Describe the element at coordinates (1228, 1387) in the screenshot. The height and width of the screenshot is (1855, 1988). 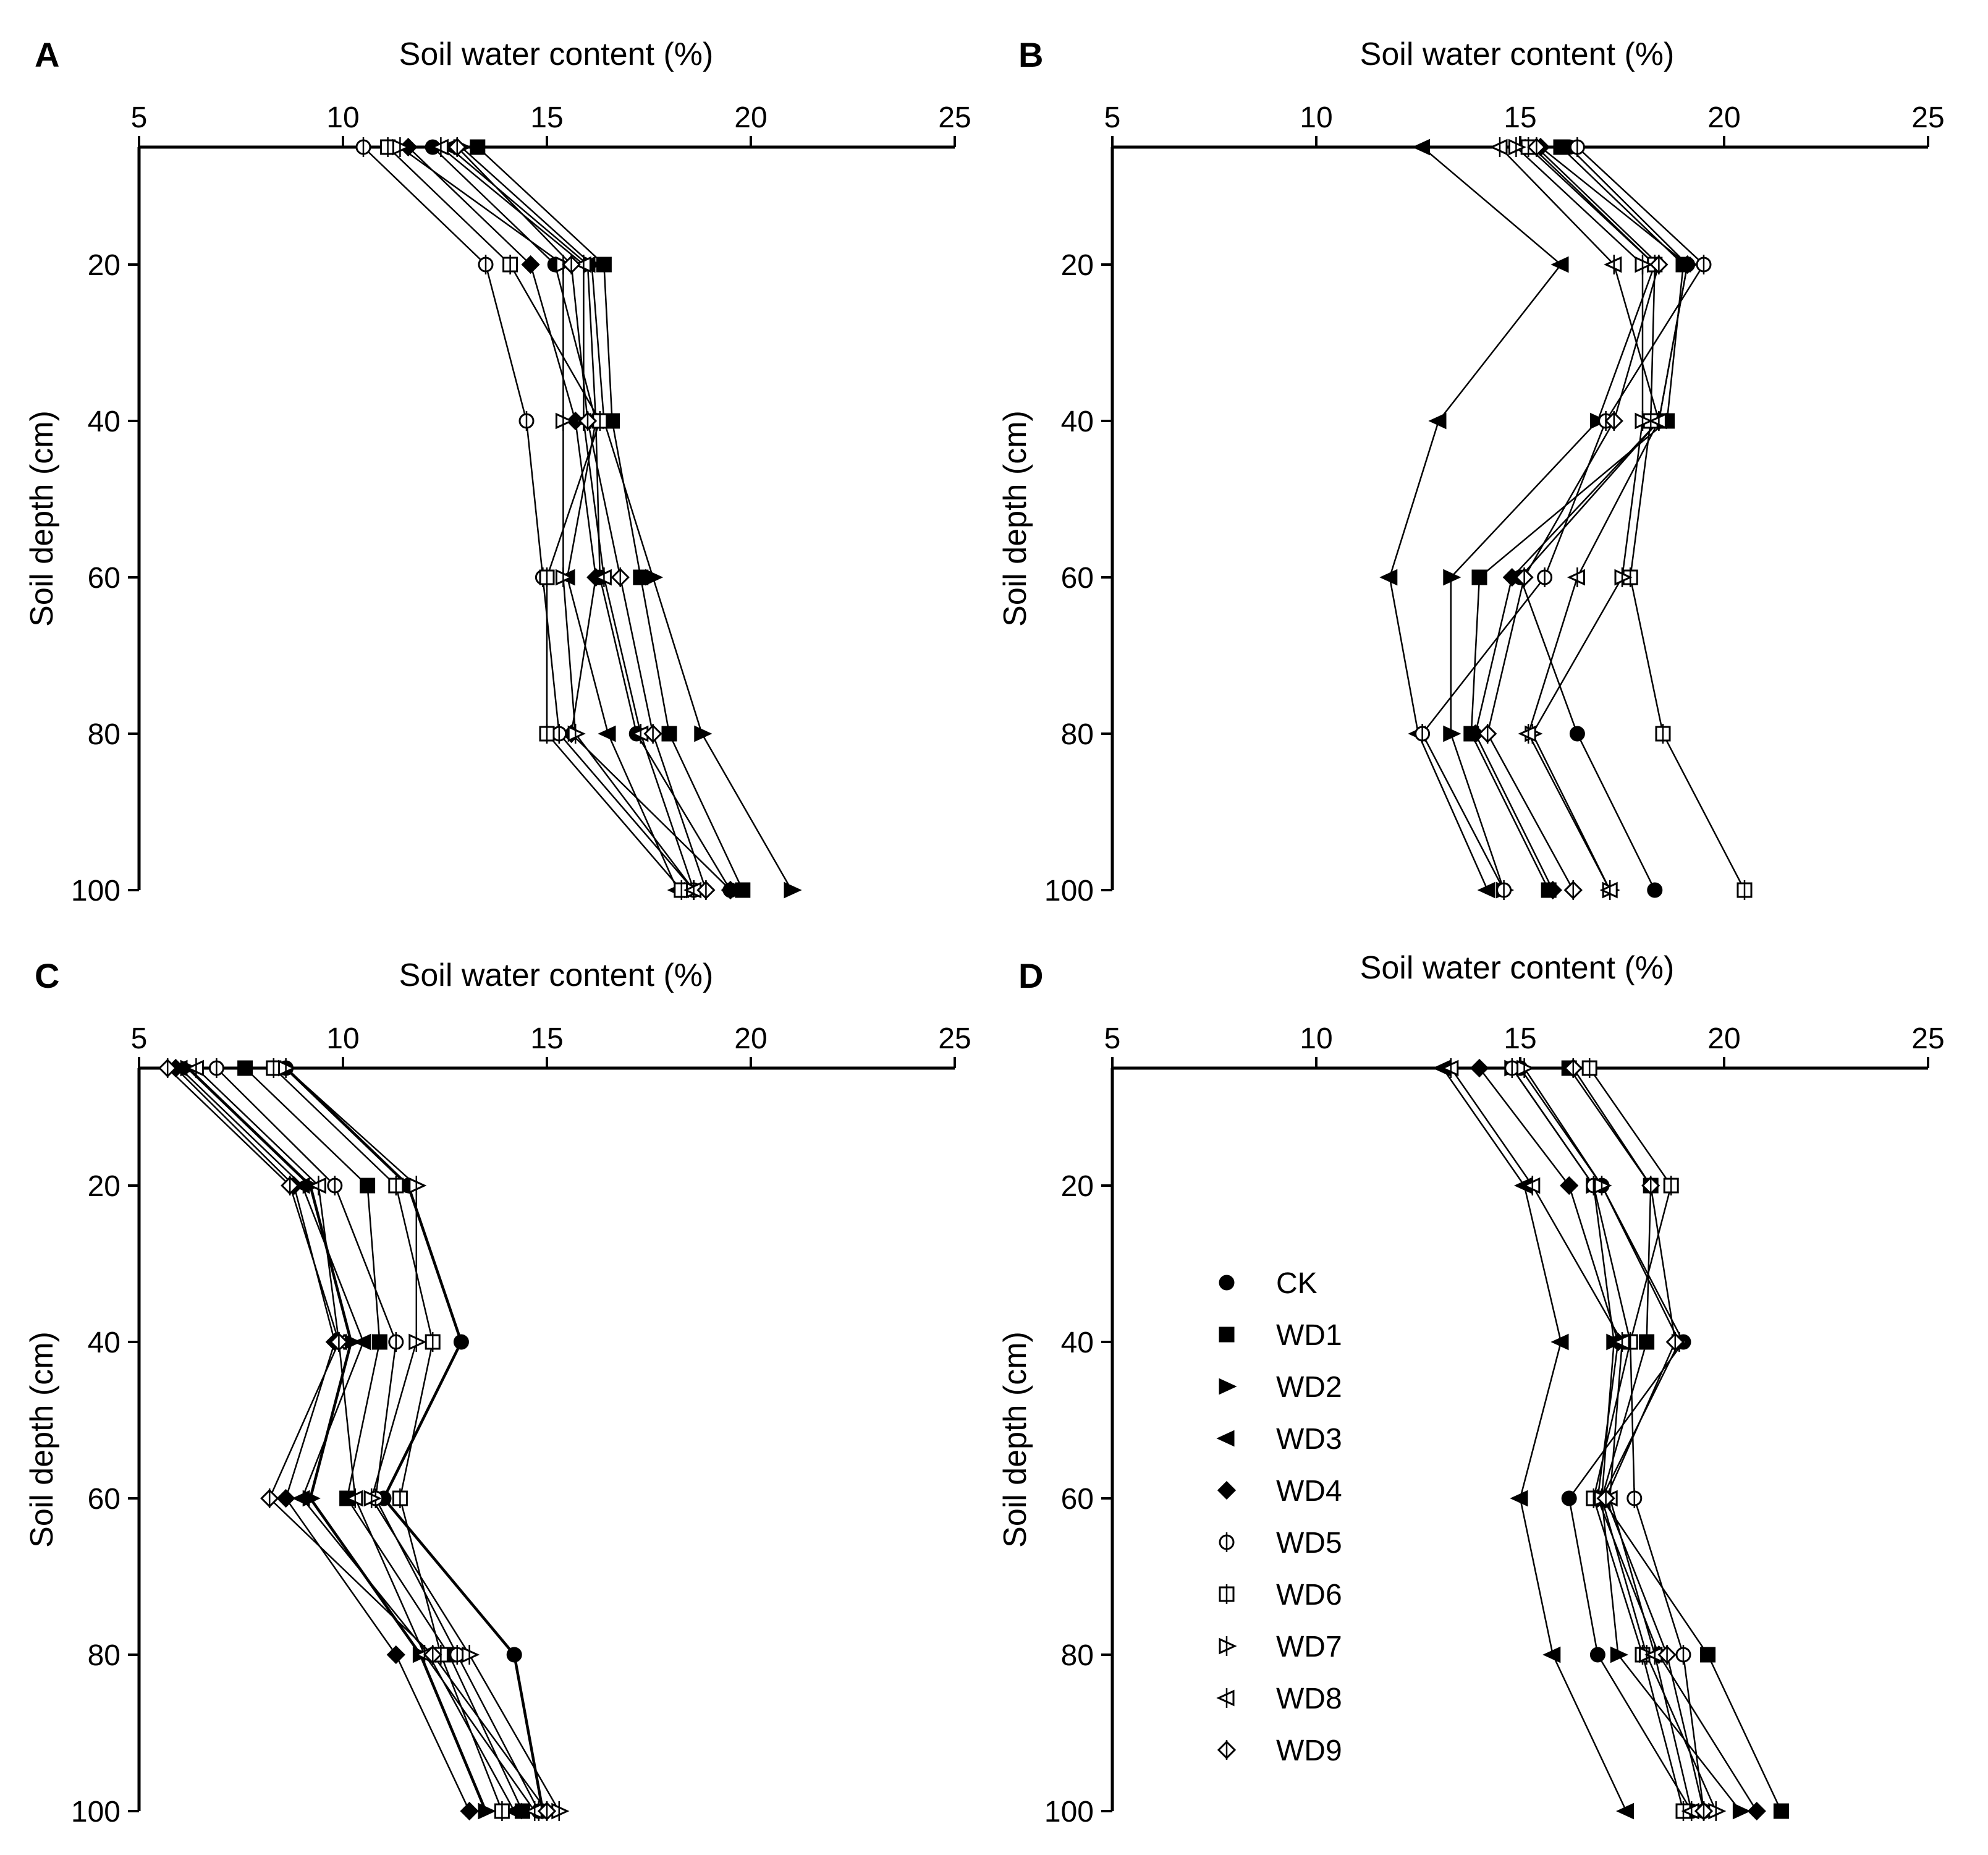
I see `legend-marker-wd2` at that location.